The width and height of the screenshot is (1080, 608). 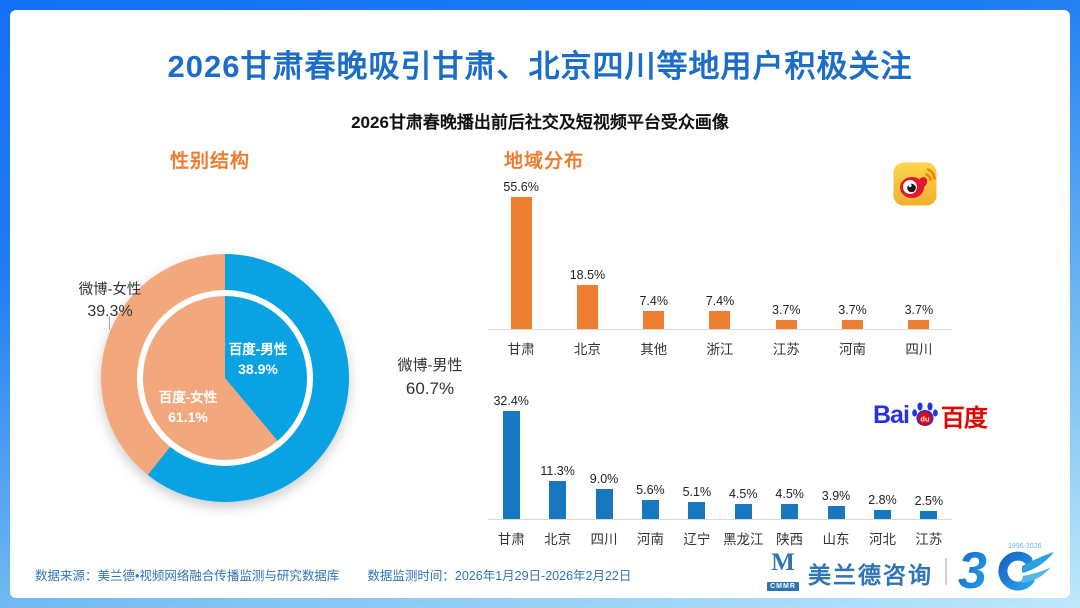 What do you see at coordinates (697, 492) in the screenshot?
I see `bar-value-label: 5.1%` at bounding box center [697, 492].